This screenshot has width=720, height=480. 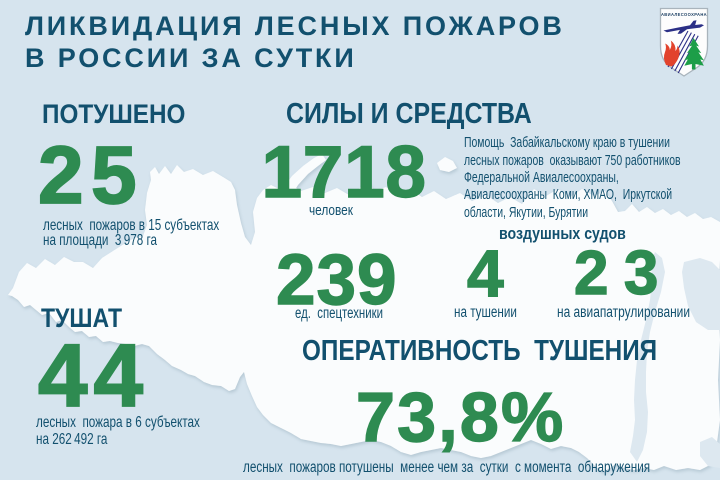 What do you see at coordinates (684, 14) in the screenshot?
I see `svg-text: АВИАЛЕСООХРАНА` at bounding box center [684, 14].